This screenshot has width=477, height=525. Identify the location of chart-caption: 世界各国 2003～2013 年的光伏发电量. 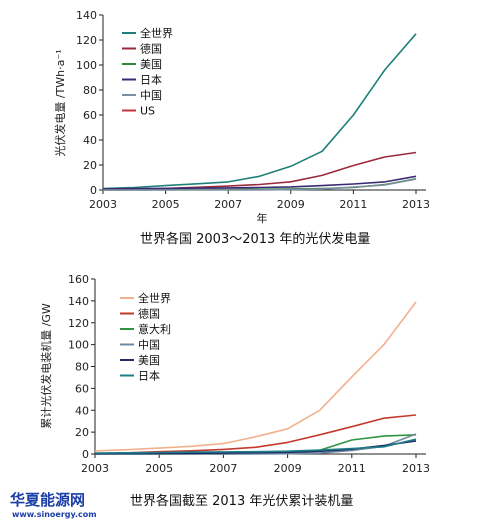
(255, 239).